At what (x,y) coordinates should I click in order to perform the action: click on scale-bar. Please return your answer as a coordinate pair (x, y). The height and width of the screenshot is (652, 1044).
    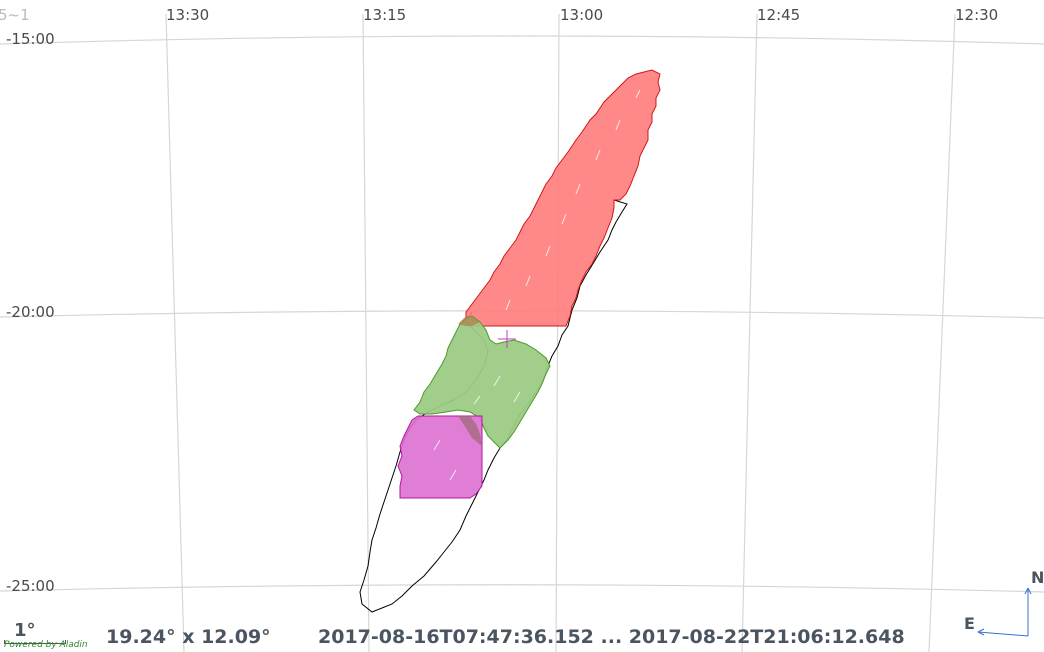
    Looking at the image, I should click on (35, 642).